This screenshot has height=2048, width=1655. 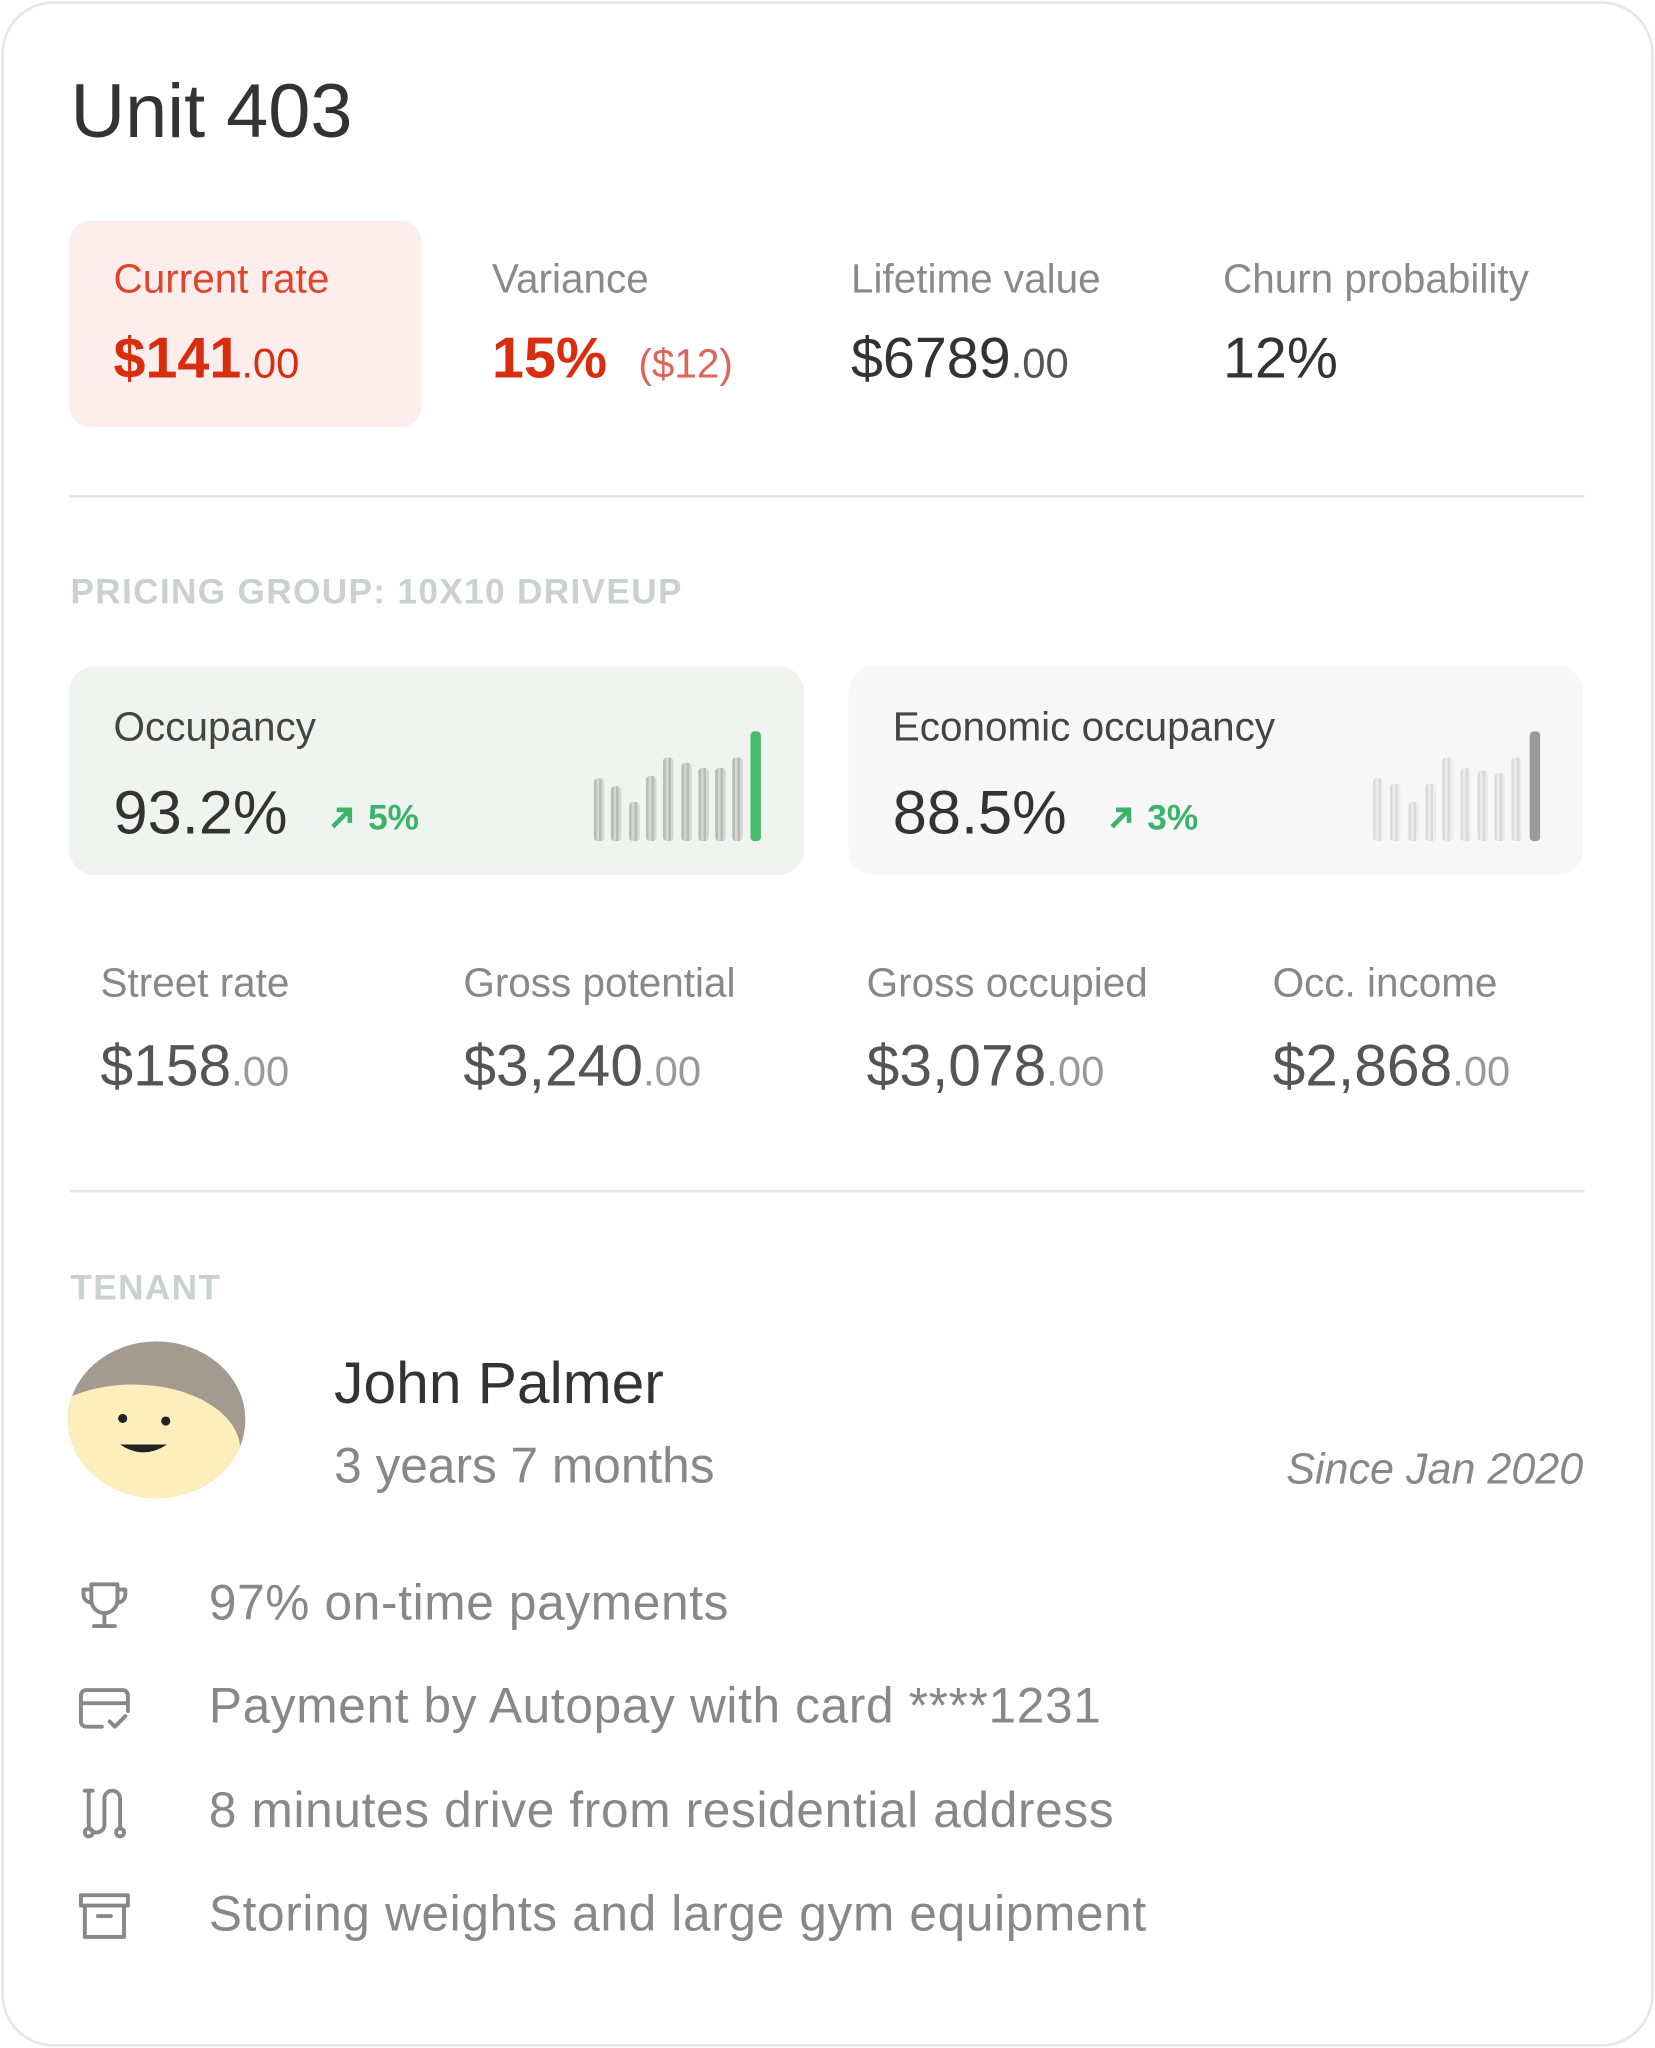 I want to click on metric-value: $2,868.00, so click(x=1392, y=1066).